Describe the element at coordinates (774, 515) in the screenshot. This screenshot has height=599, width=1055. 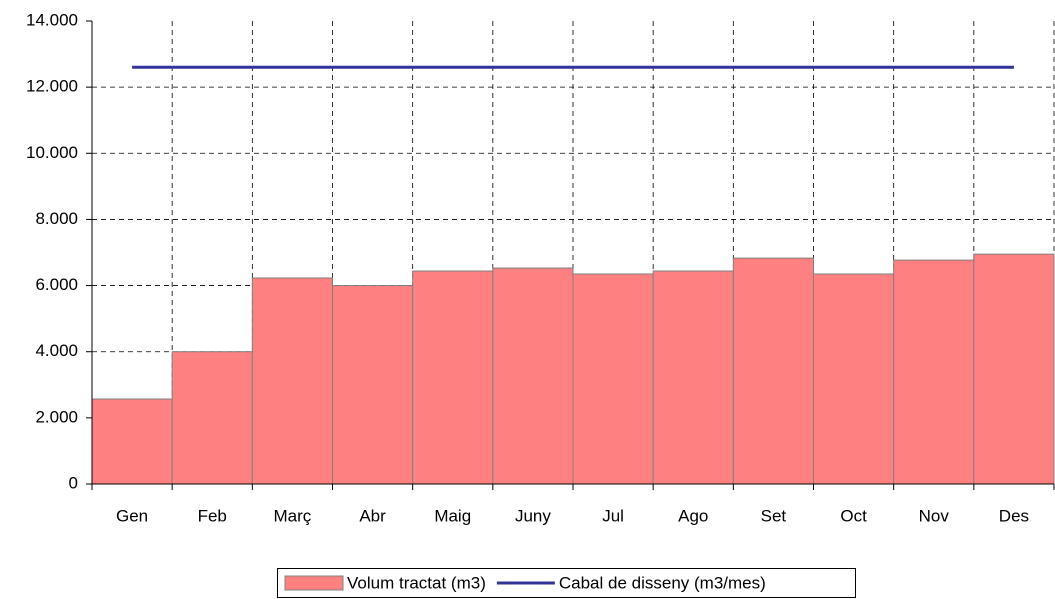
I see `x-tick-label: Set` at that location.